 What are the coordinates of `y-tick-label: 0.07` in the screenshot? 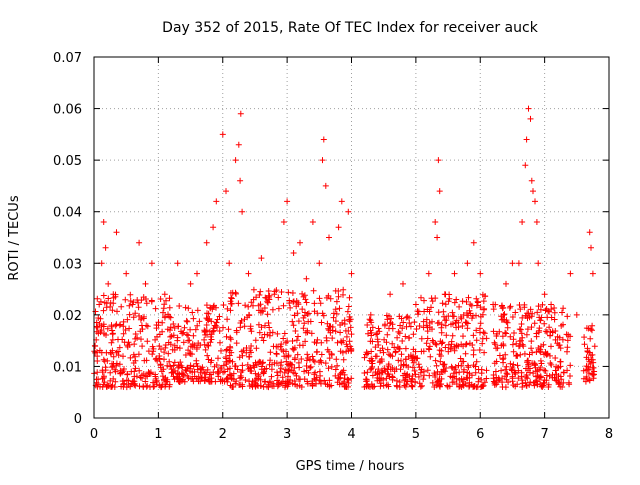 It's located at (67, 58).